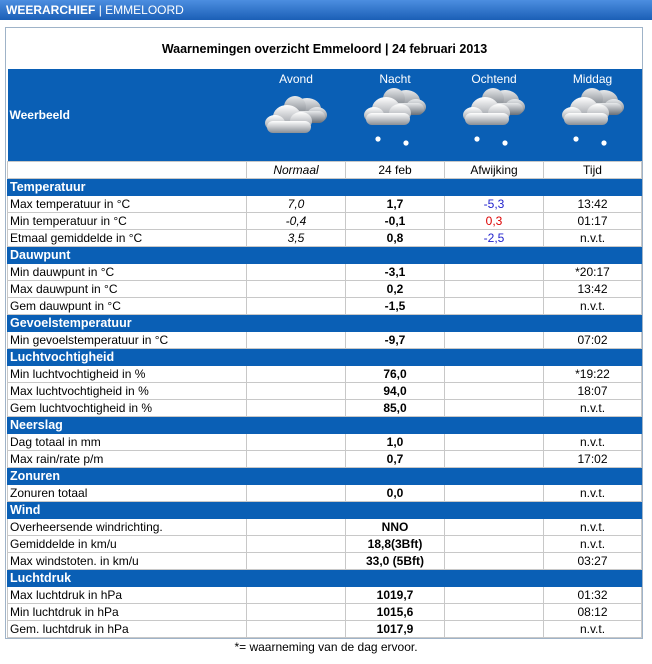  Describe the element at coordinates (324, 459) in the screenshot. I see `data-row: Max rain/rate p/m 0,7 17:02` at that location.